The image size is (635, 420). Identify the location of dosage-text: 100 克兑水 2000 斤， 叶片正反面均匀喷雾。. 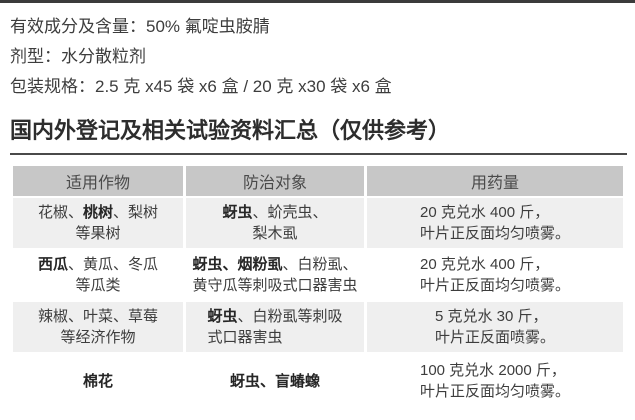
(494, 381).